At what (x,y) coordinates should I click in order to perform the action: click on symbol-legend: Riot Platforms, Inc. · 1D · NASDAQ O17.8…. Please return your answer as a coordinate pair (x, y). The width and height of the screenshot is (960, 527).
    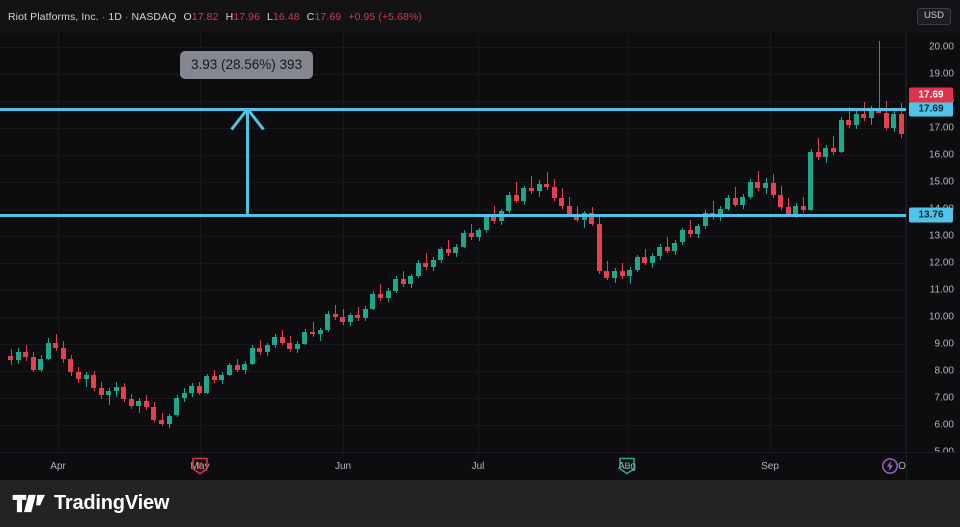
    Looking at the image, I should click on (215, 17).